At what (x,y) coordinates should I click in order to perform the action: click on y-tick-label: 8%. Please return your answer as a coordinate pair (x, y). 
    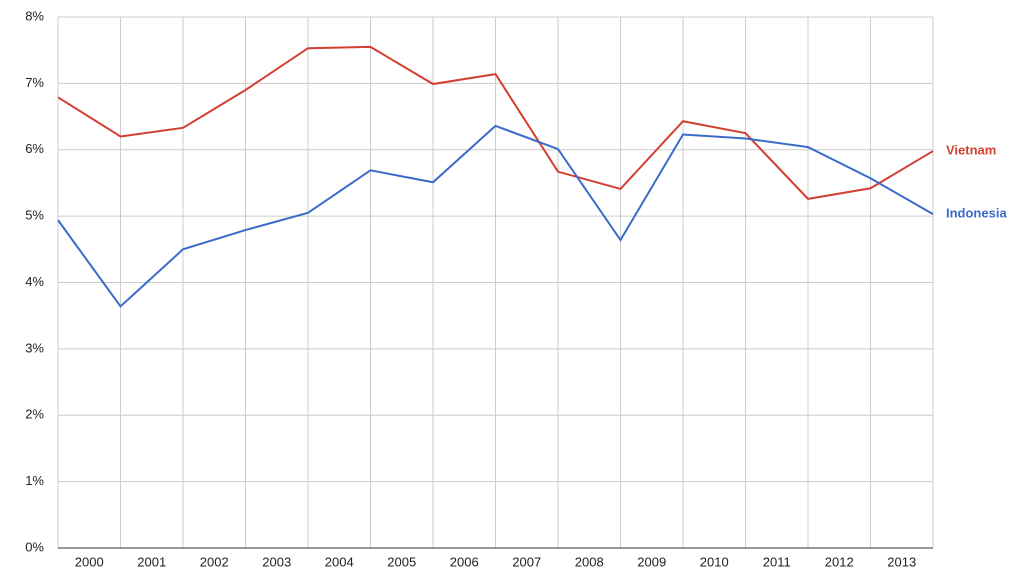
    Looking at the image, I should click on (34, 15).